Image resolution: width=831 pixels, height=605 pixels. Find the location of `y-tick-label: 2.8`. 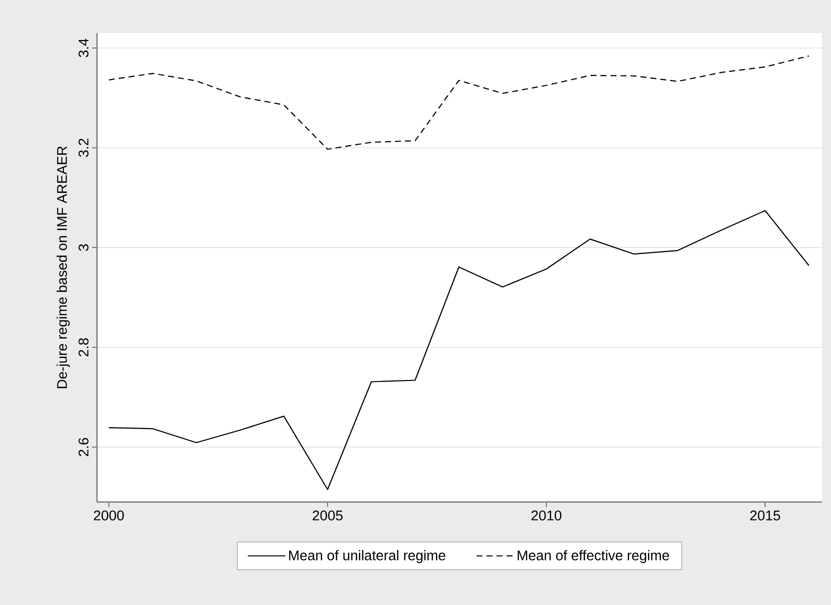

y-tick-label: 2.8 is located at coordinates (83, 347).